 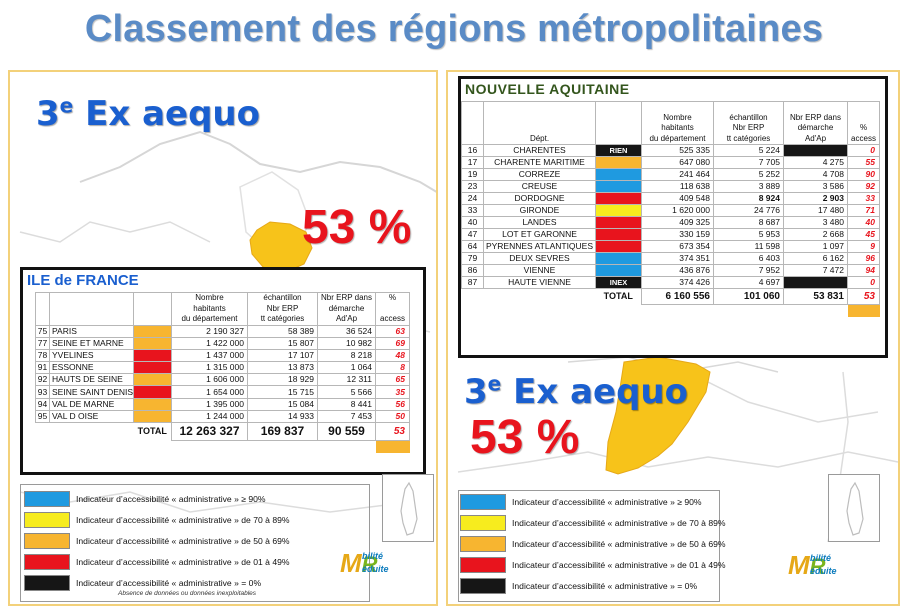 I want to click on population-cell: 374 426, so click(x=677, y=282).